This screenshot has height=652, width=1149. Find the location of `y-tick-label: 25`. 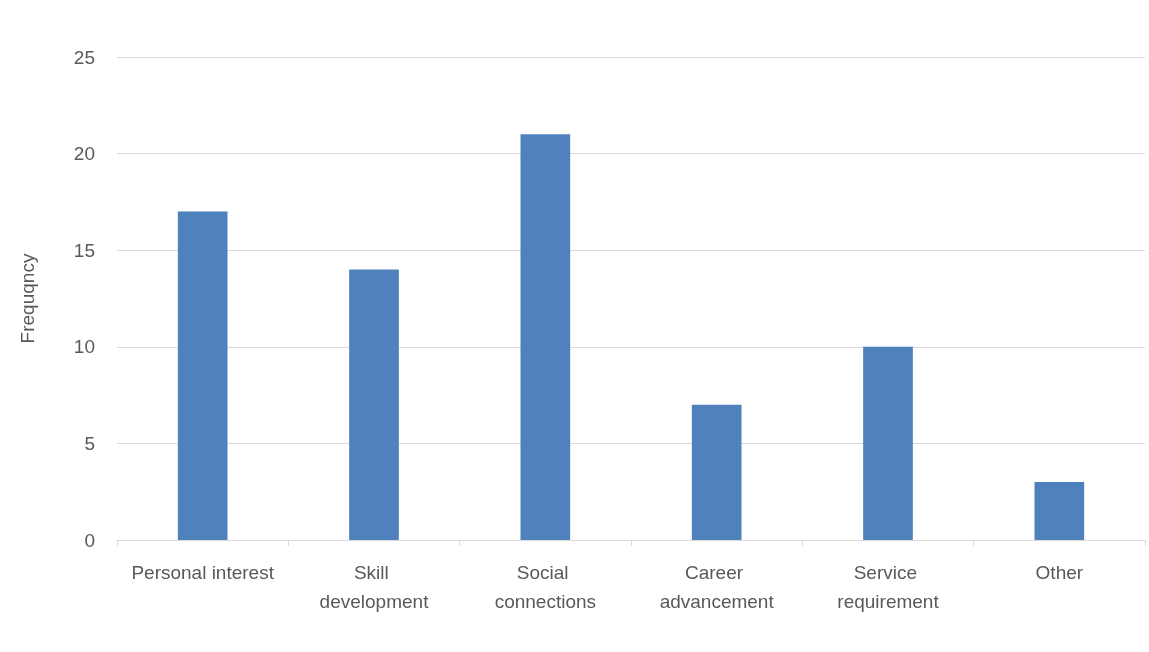

y-tick-label: 25 is located at coordinates (84, 57).